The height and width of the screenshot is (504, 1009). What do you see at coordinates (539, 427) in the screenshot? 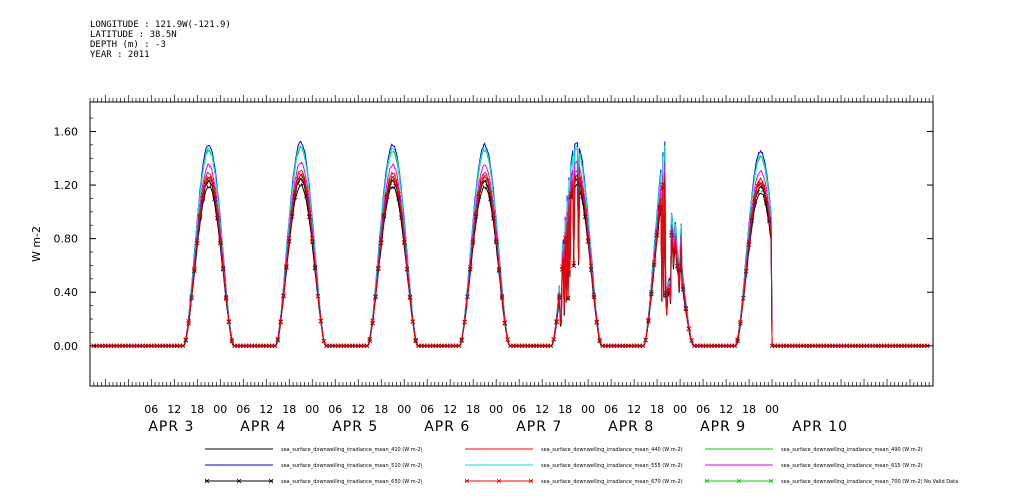
I see `date-label: APR 7` at bounding box center [539, 427].